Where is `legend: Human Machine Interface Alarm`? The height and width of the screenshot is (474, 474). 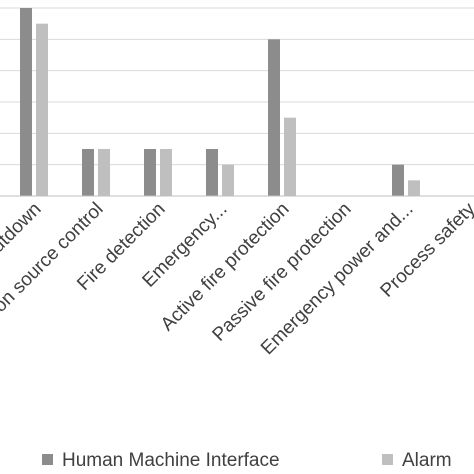
legend: Human Machine Interface Alarm is located at coordinates (247, 460).